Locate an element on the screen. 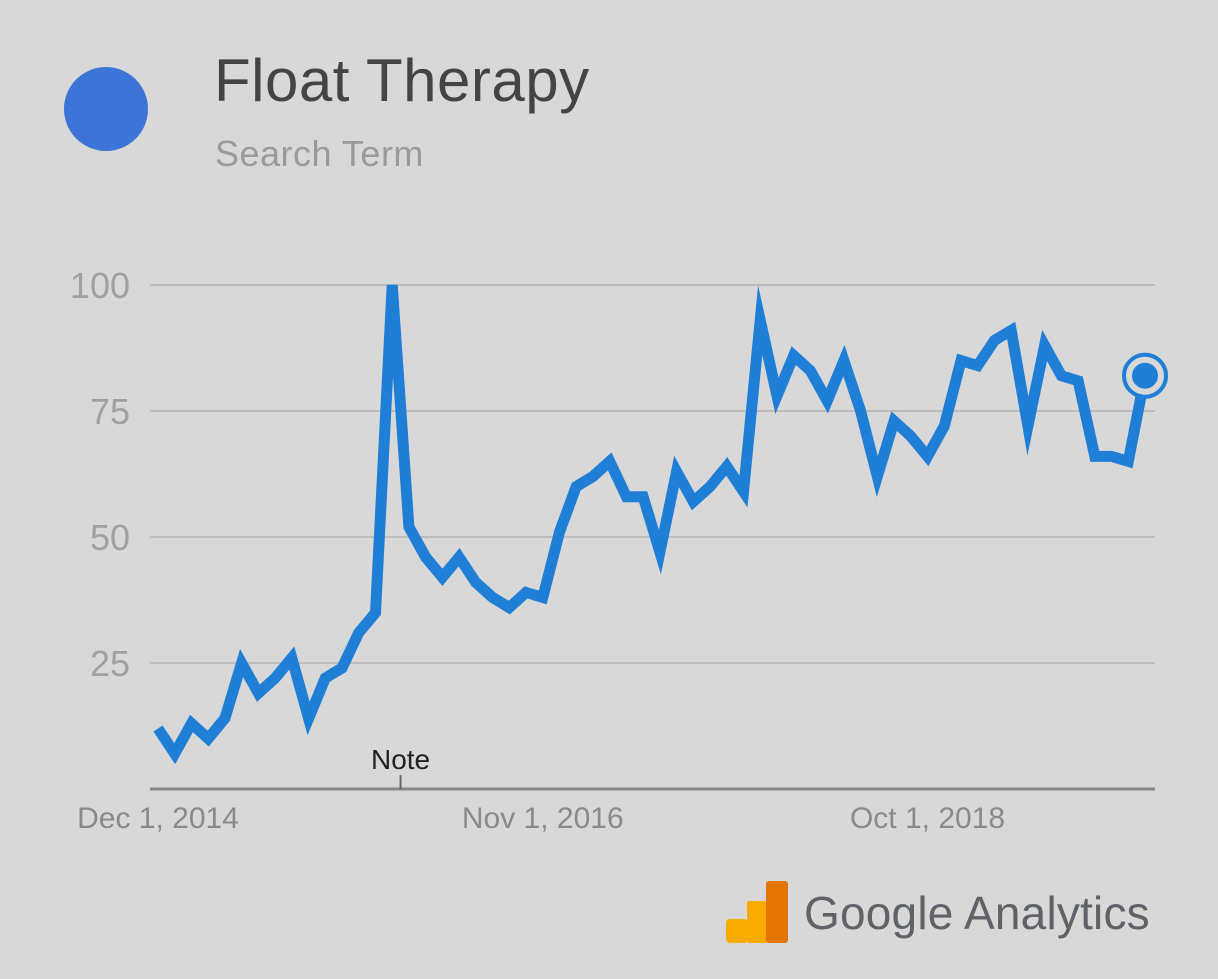 The width and height of the screenshot is (1218, 979). google-analytics-logo-icon is located at coordinates (757, 912).